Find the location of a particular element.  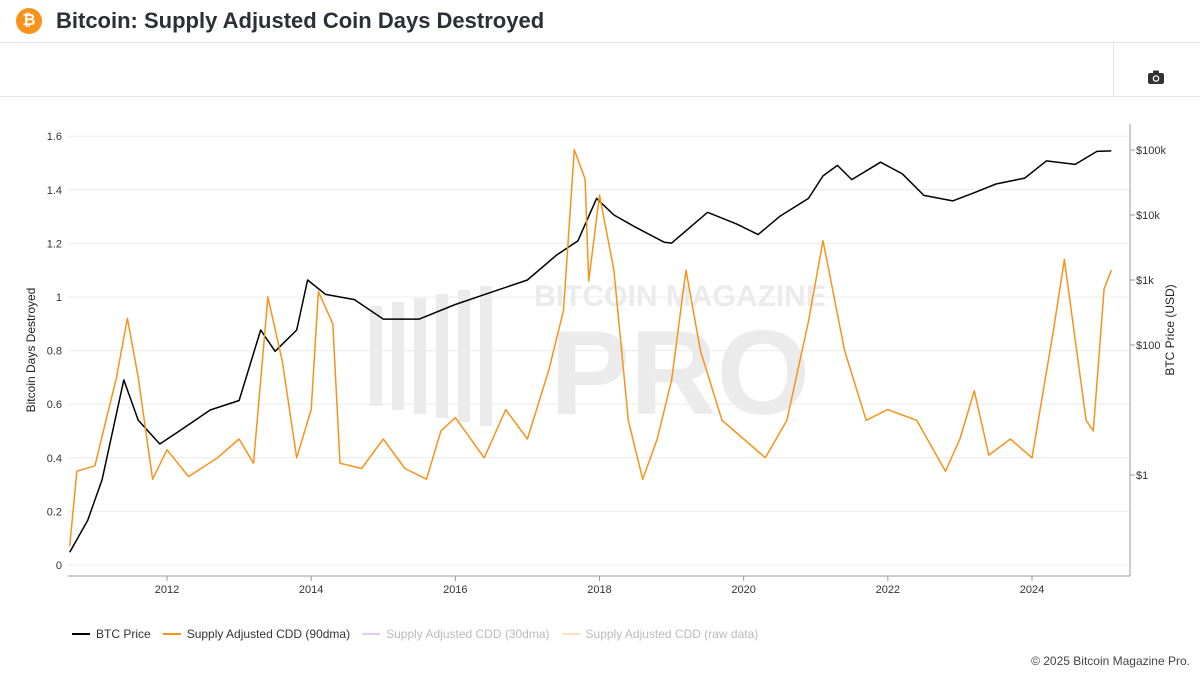

watermark: BITCOIN MAGAZINE is located at coordinates (680, 296).